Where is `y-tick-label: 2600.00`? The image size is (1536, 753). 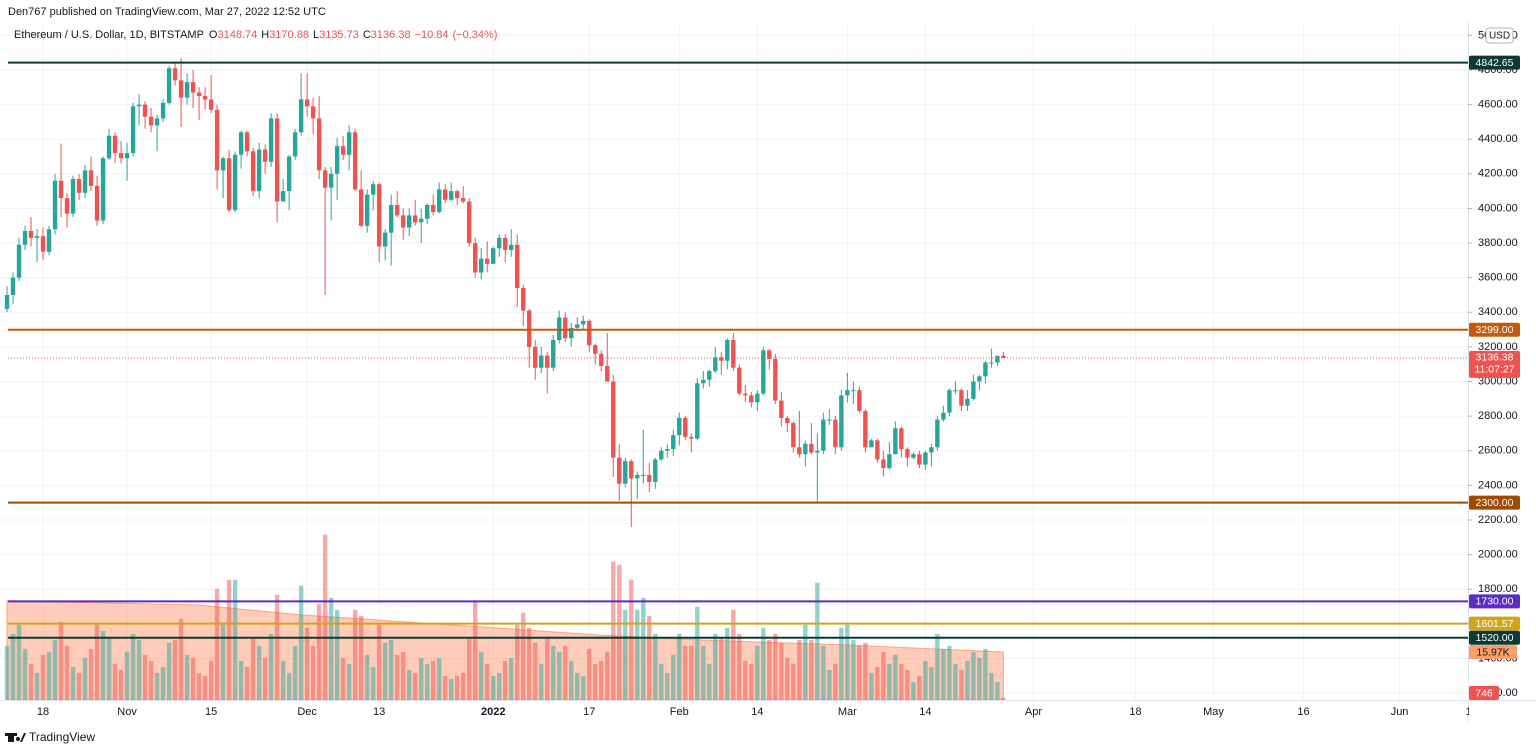 y-tick-label: 2600.00 is located at coordinates (1498, 451).